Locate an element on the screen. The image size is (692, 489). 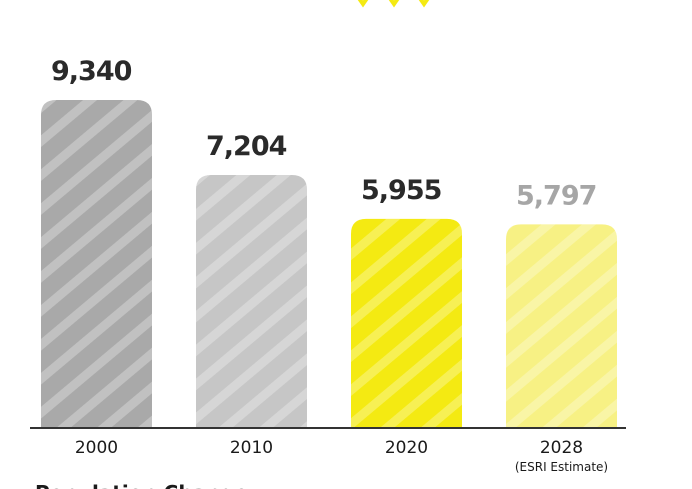
footer-title: Population Change is located at coordinates (141, 485).